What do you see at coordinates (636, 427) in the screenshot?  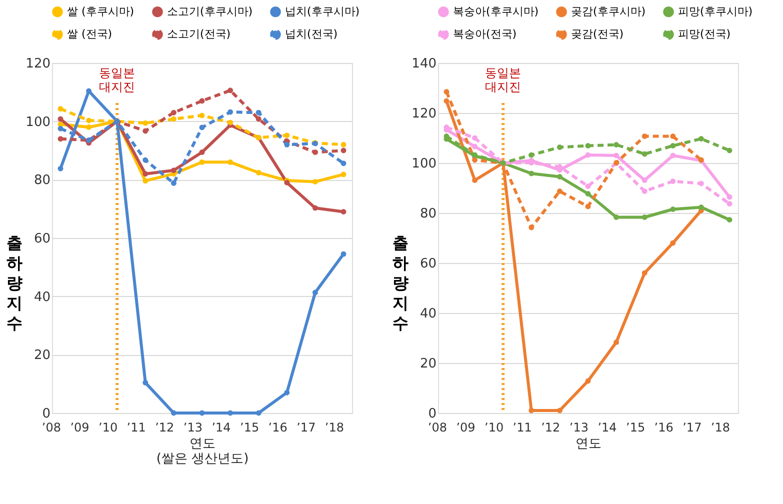 I see `x-tick-label: ’15` at bounding box center [636, 427].